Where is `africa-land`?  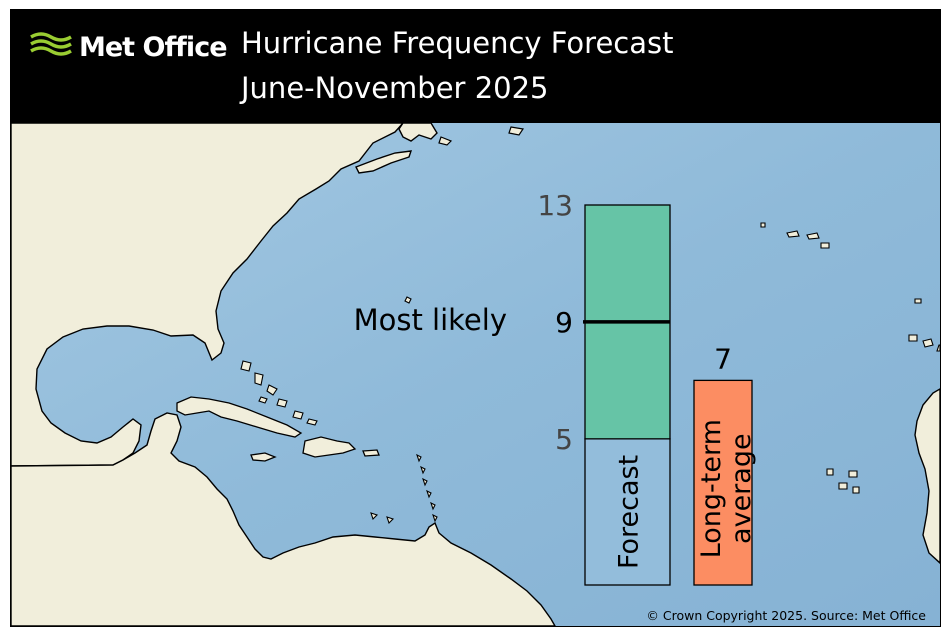
africa-land is located at coordinates (927, 476).